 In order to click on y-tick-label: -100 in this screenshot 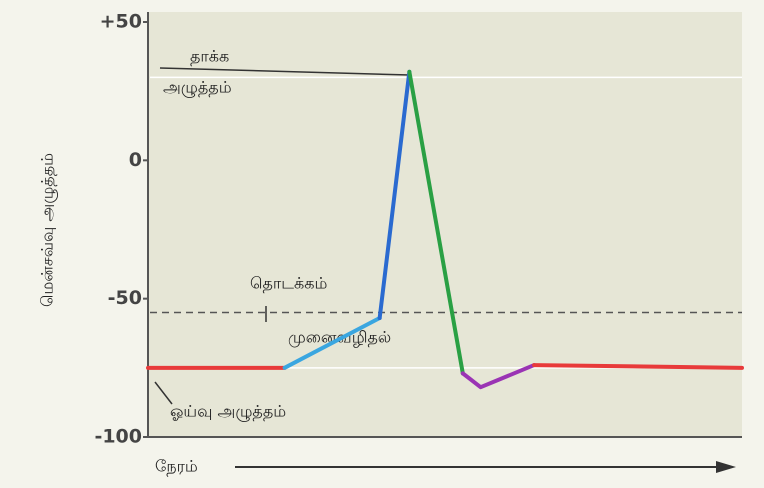, I will do `click(118, 437)`.